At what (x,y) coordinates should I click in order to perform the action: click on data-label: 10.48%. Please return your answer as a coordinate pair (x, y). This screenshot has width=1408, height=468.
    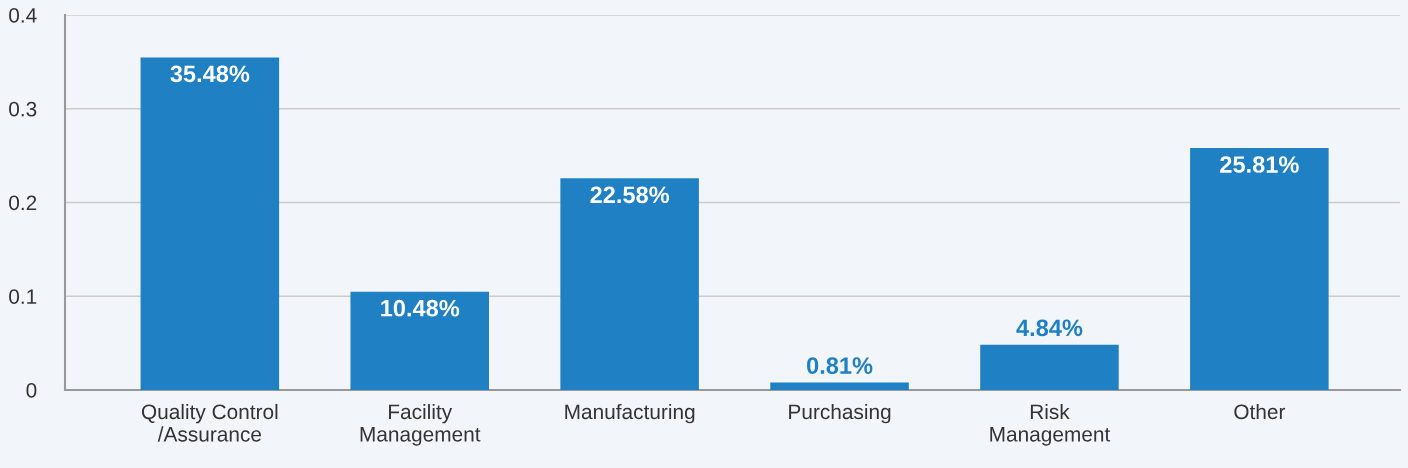
    Looking at the image, I should click on (420, 308).